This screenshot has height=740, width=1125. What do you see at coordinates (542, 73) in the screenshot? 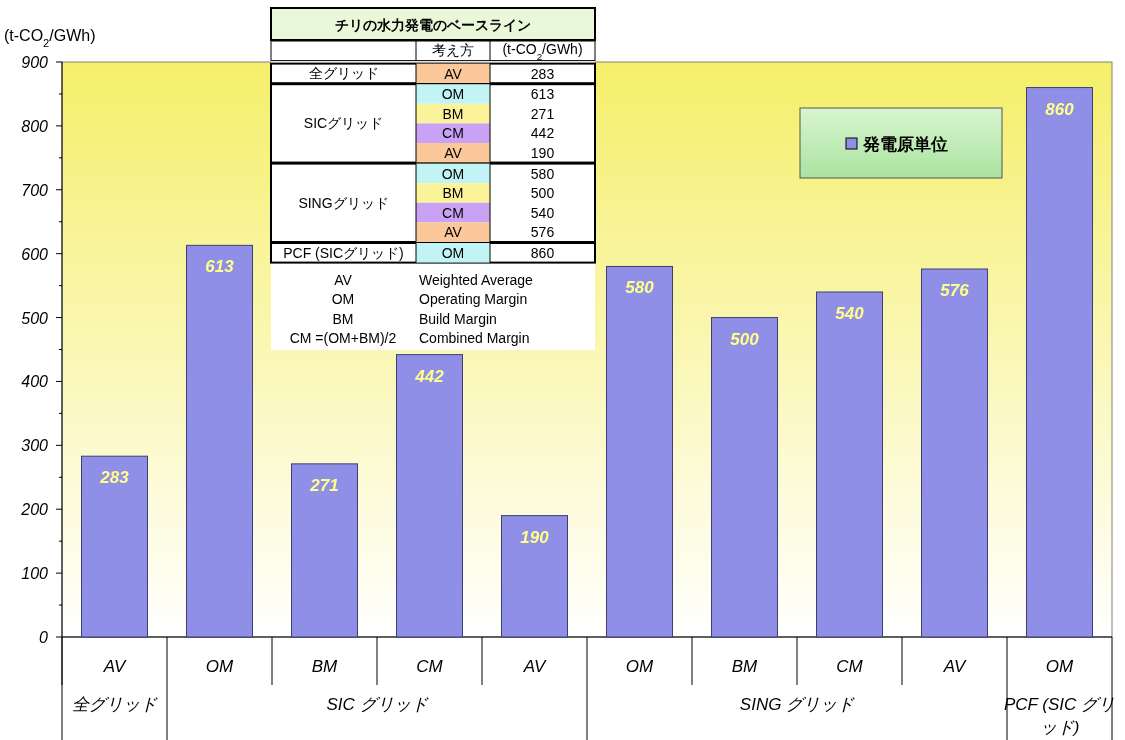
I see `annotation: 283` at bounding box center [542, 73].